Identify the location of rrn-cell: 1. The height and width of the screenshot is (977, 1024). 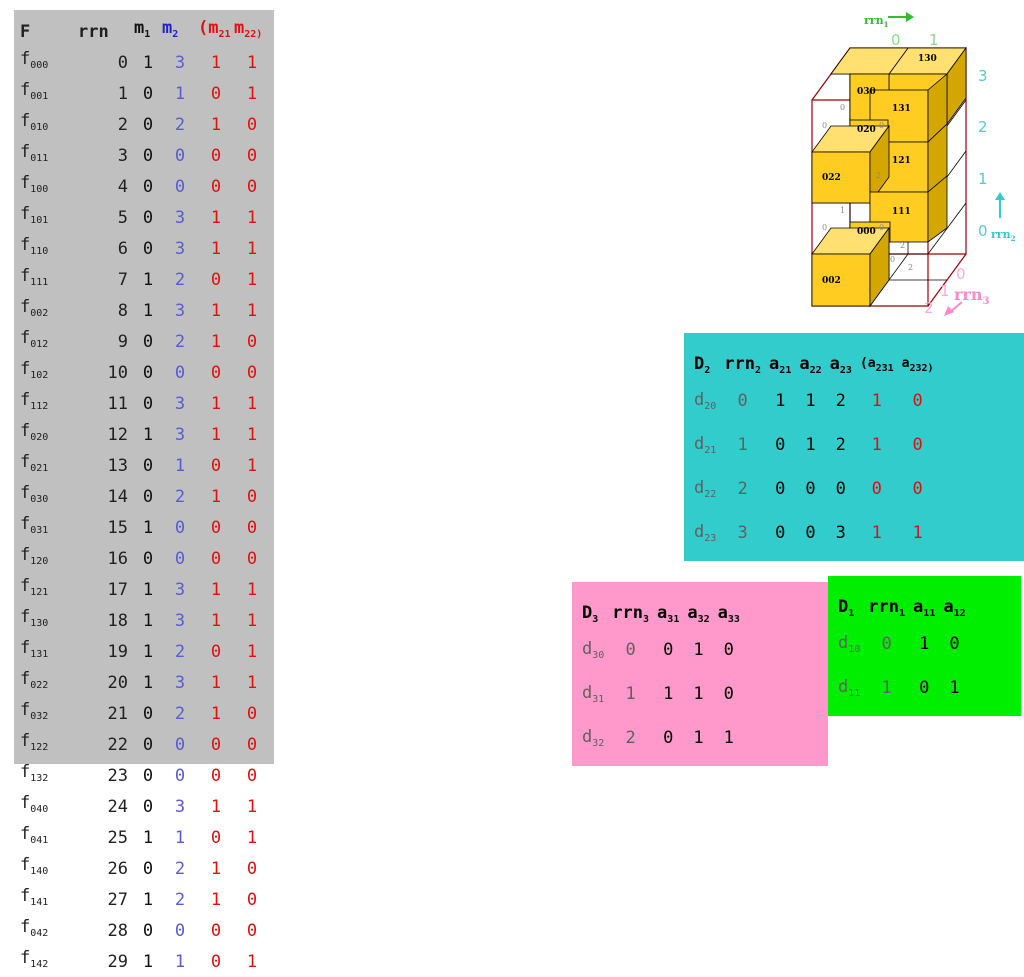
(122, 93).